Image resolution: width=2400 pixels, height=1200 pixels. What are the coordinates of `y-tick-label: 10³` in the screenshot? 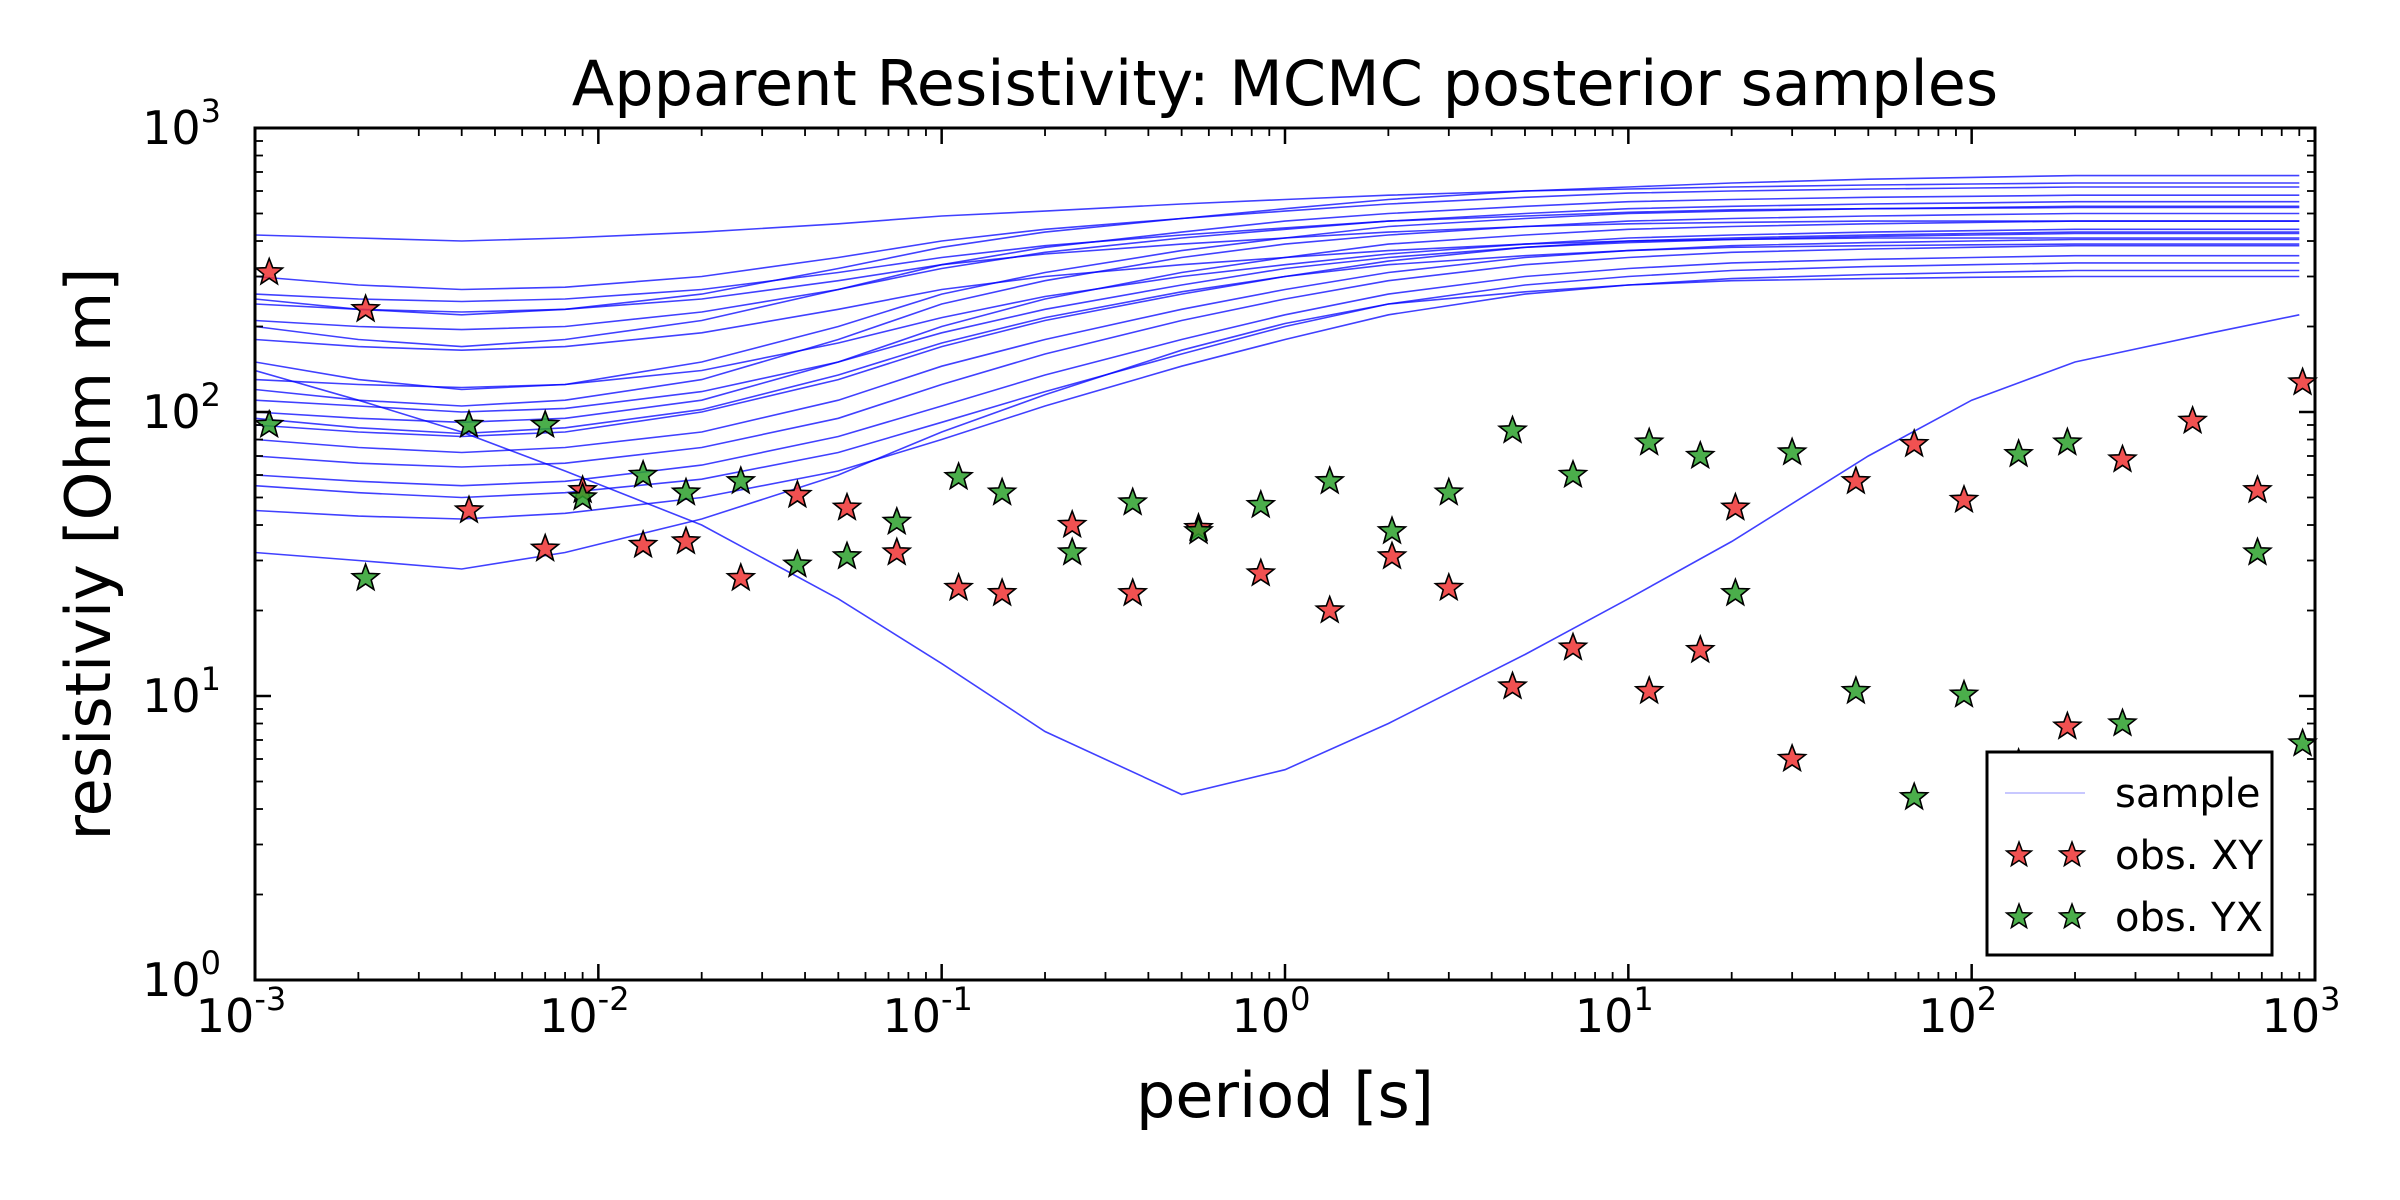 It's located at (181, 123).